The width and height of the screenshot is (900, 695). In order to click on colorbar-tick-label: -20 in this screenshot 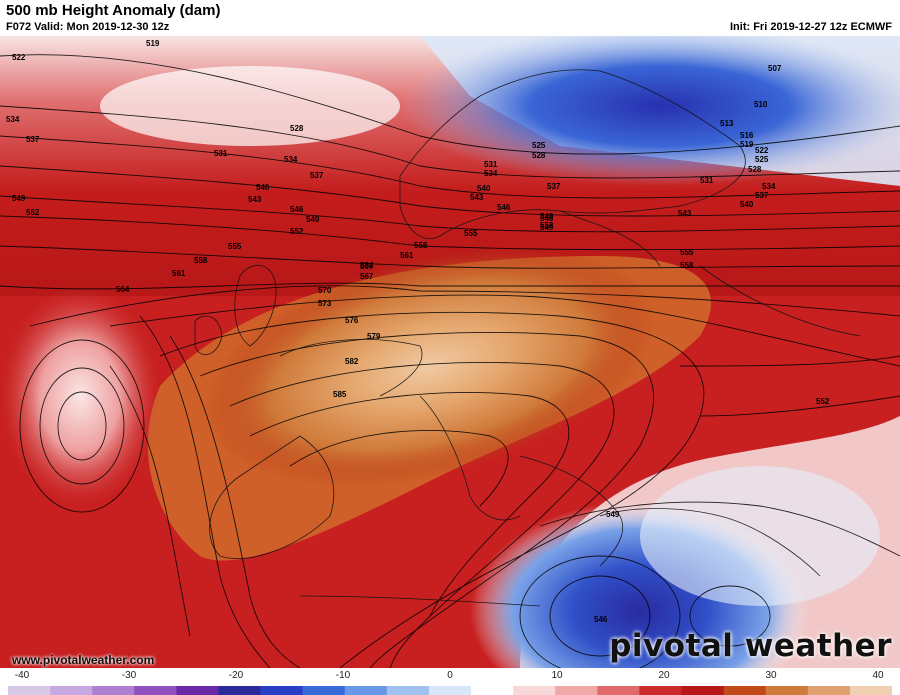, I will do `click(236, 675)`.